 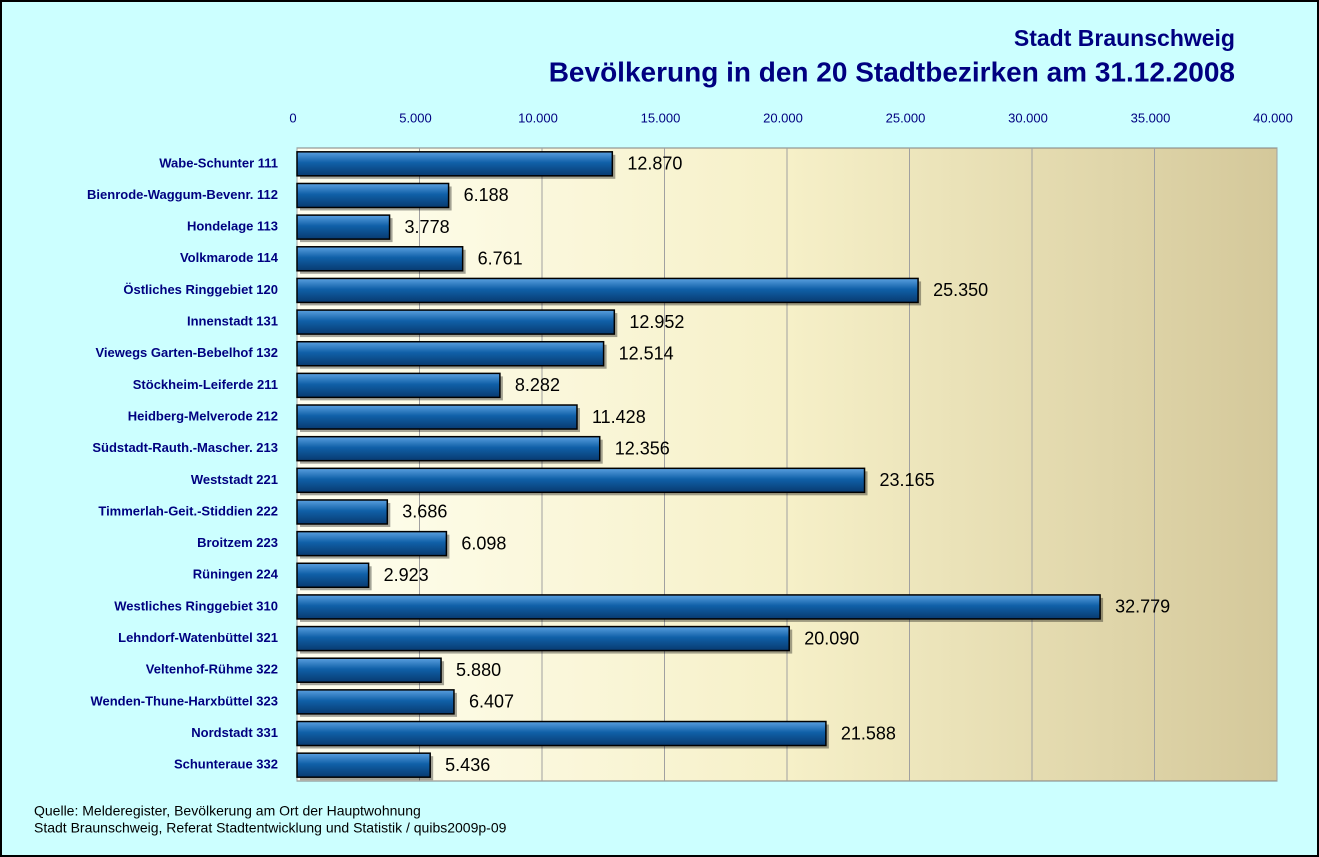 I want to click on y-tick-label: Volkmarode 114, so click(x=229, y=257).